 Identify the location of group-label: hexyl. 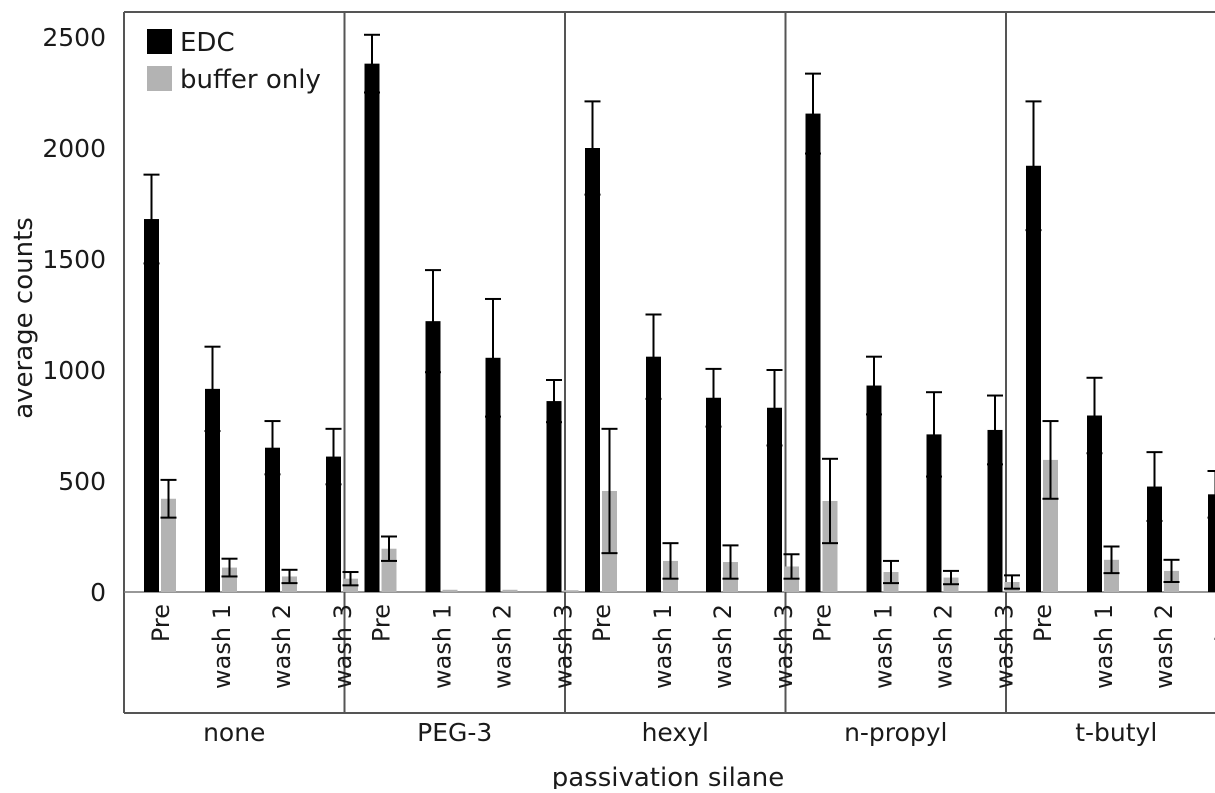
(675, 732).